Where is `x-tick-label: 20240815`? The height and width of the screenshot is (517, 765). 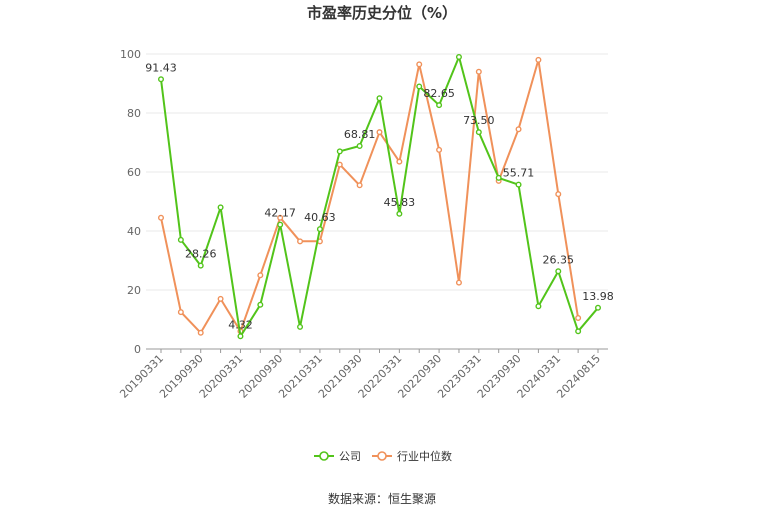 x-tick-label: 20240815 is located at coordinates (578, 376).